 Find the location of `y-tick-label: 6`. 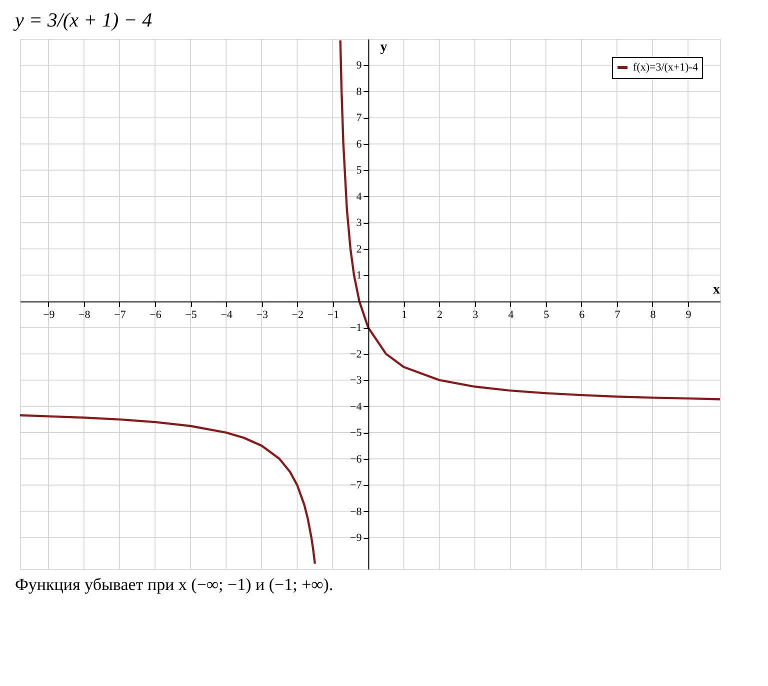

y-tick-label: 6 is located at coordinates (359, 144).